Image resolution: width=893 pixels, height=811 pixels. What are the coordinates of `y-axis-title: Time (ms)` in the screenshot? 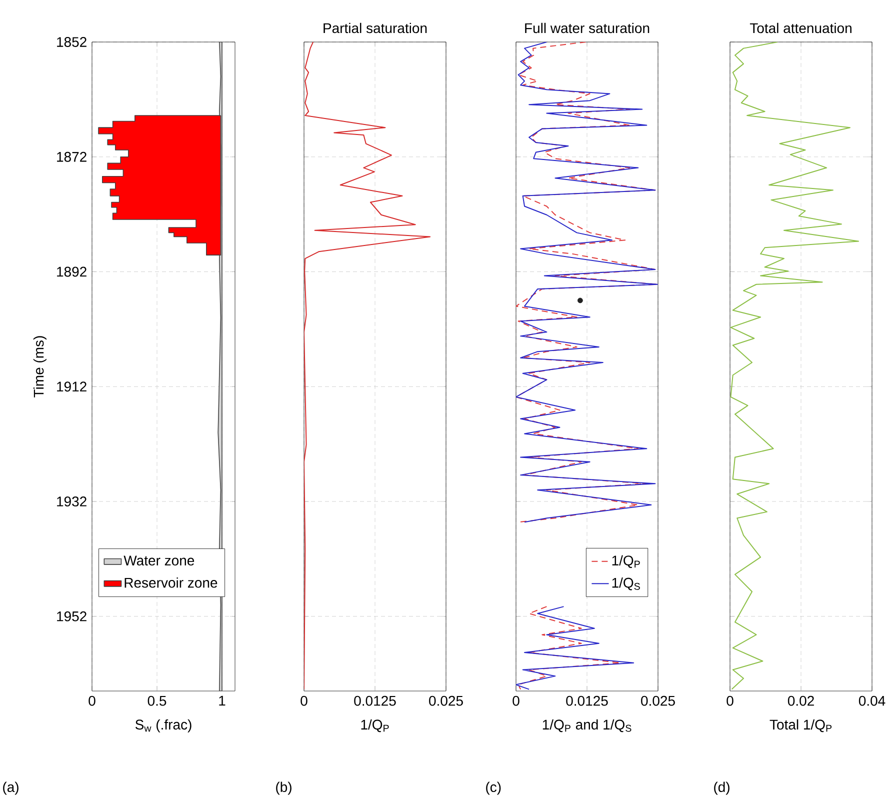 It's located at (39, 367).